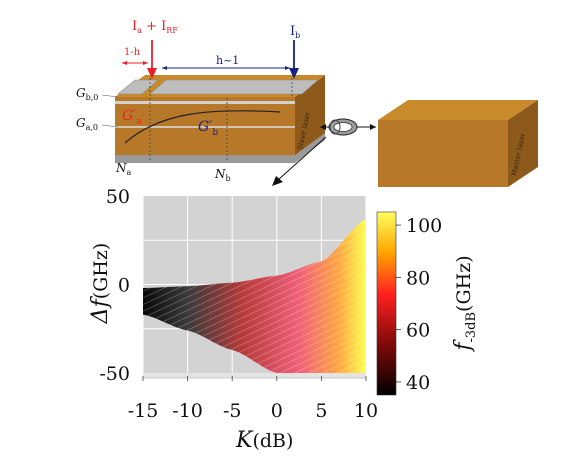  I want to click on nb-label: Nb, so click(222, 175).